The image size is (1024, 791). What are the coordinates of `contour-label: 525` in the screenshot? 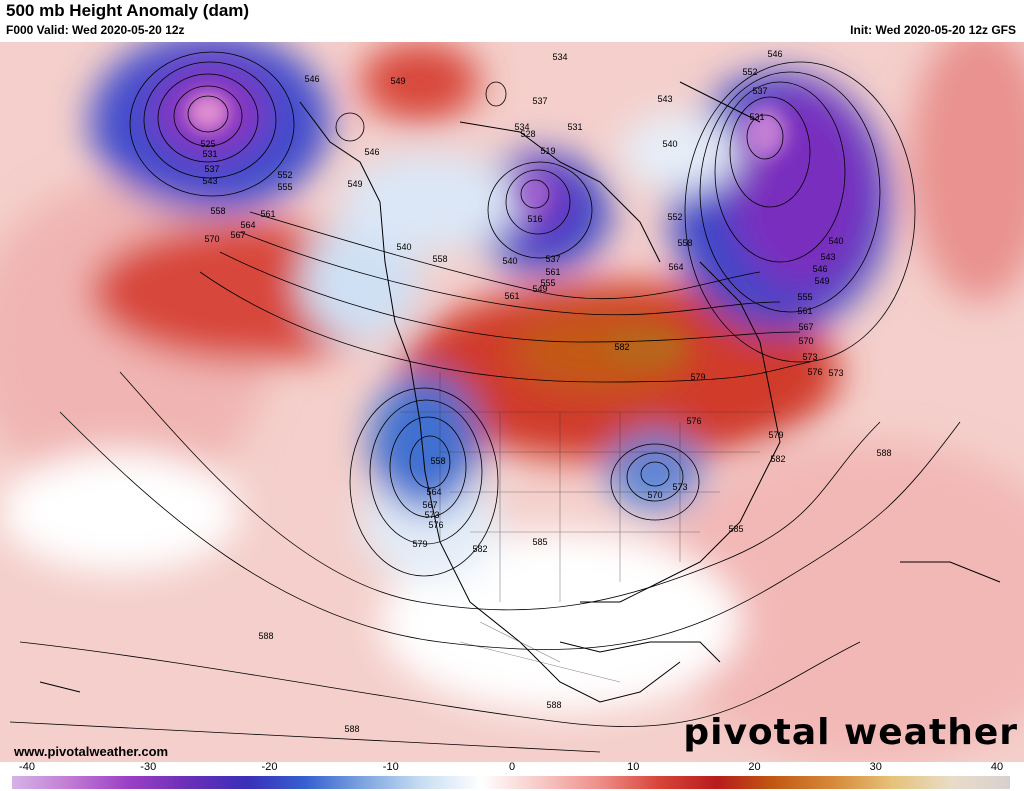 It's located at (207, 144).